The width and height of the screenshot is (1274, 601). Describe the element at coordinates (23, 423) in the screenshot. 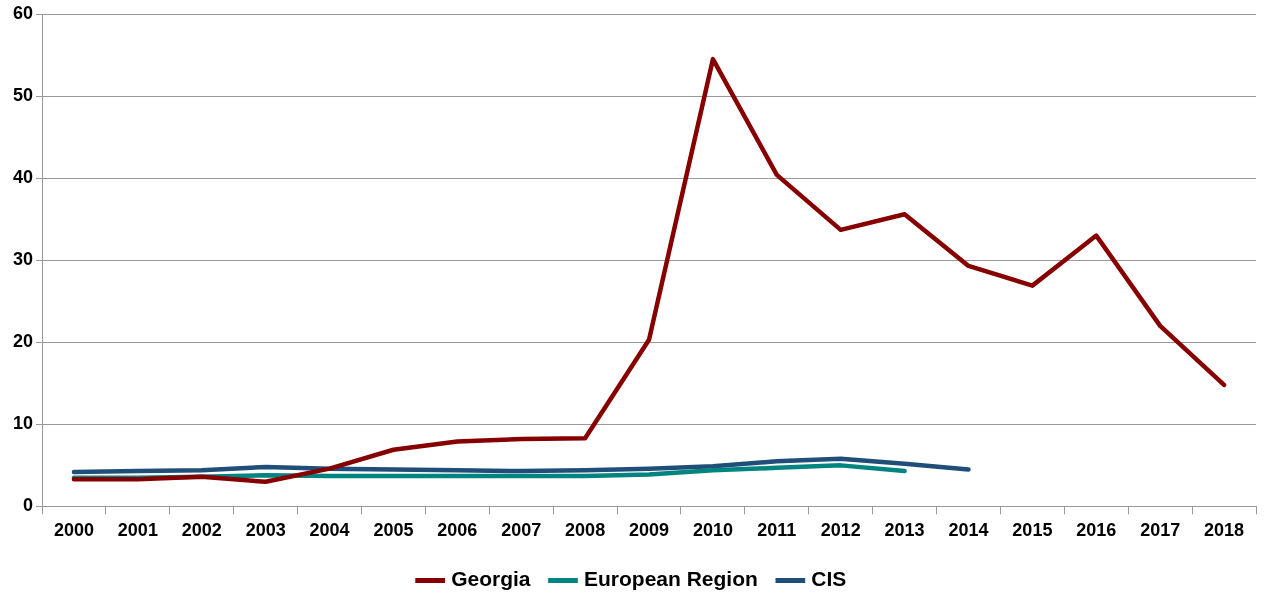

I see `y-tick-label: 10` at that location.